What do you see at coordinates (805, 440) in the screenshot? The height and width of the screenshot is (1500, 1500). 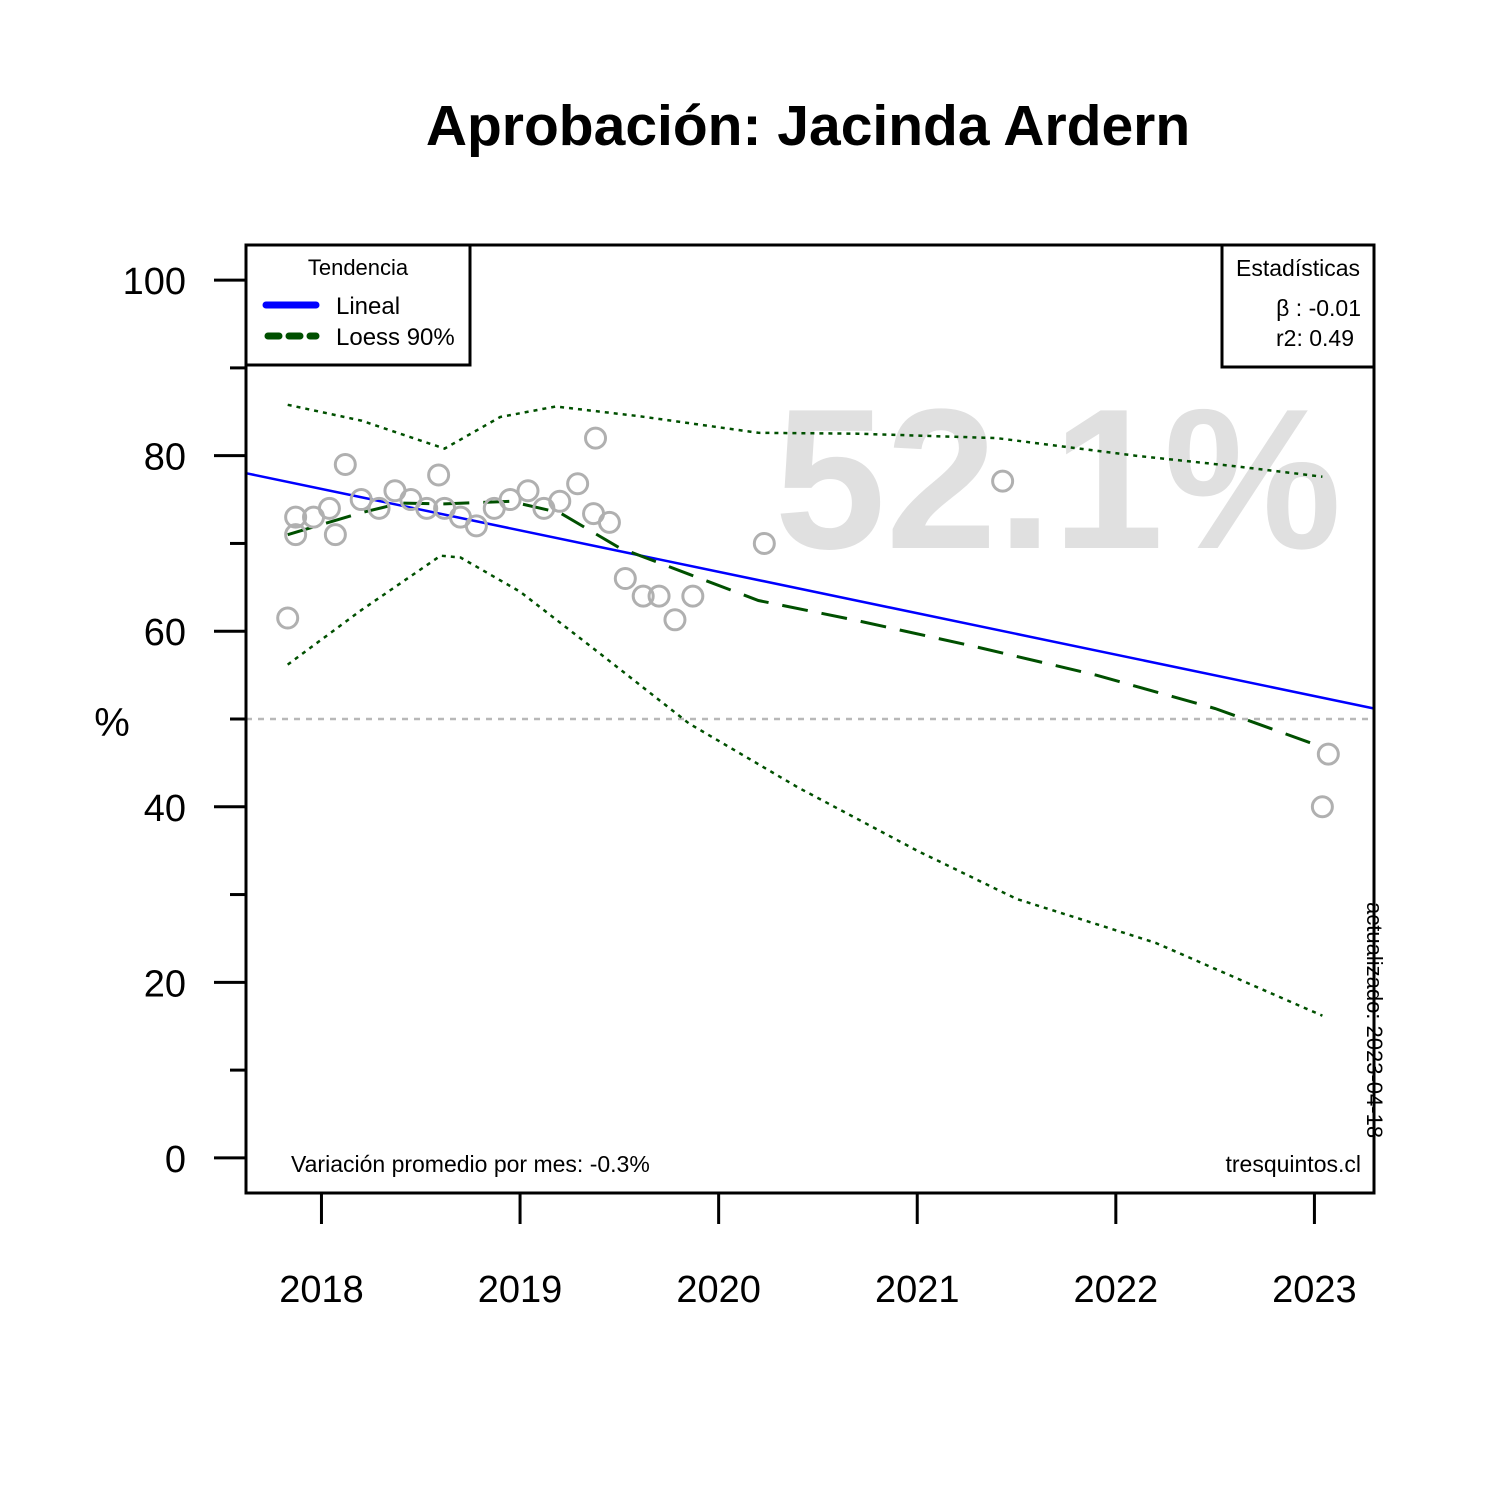 I see `loess-upper-bound-line` at bounding box center [805, 440].